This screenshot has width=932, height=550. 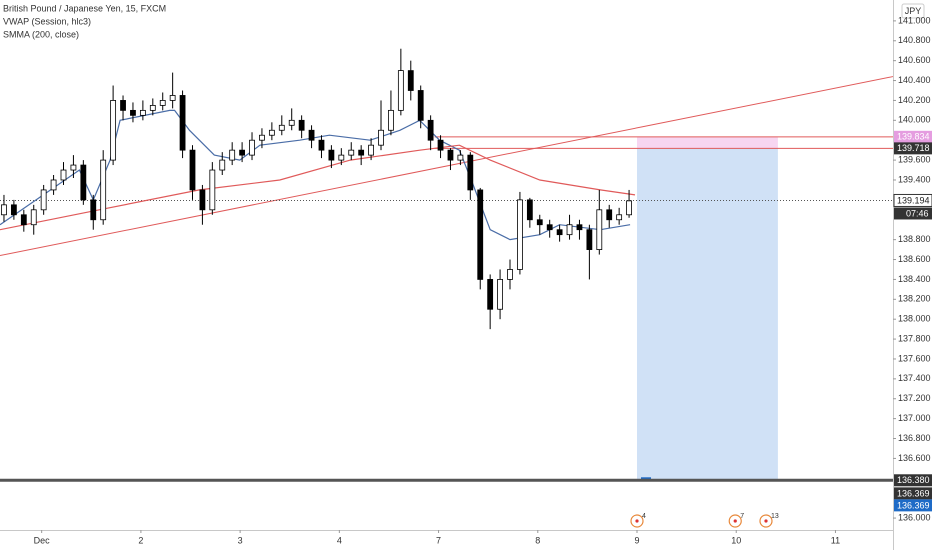 I want to click on y-tick-label: 140.800, so click(x=914, y=40).